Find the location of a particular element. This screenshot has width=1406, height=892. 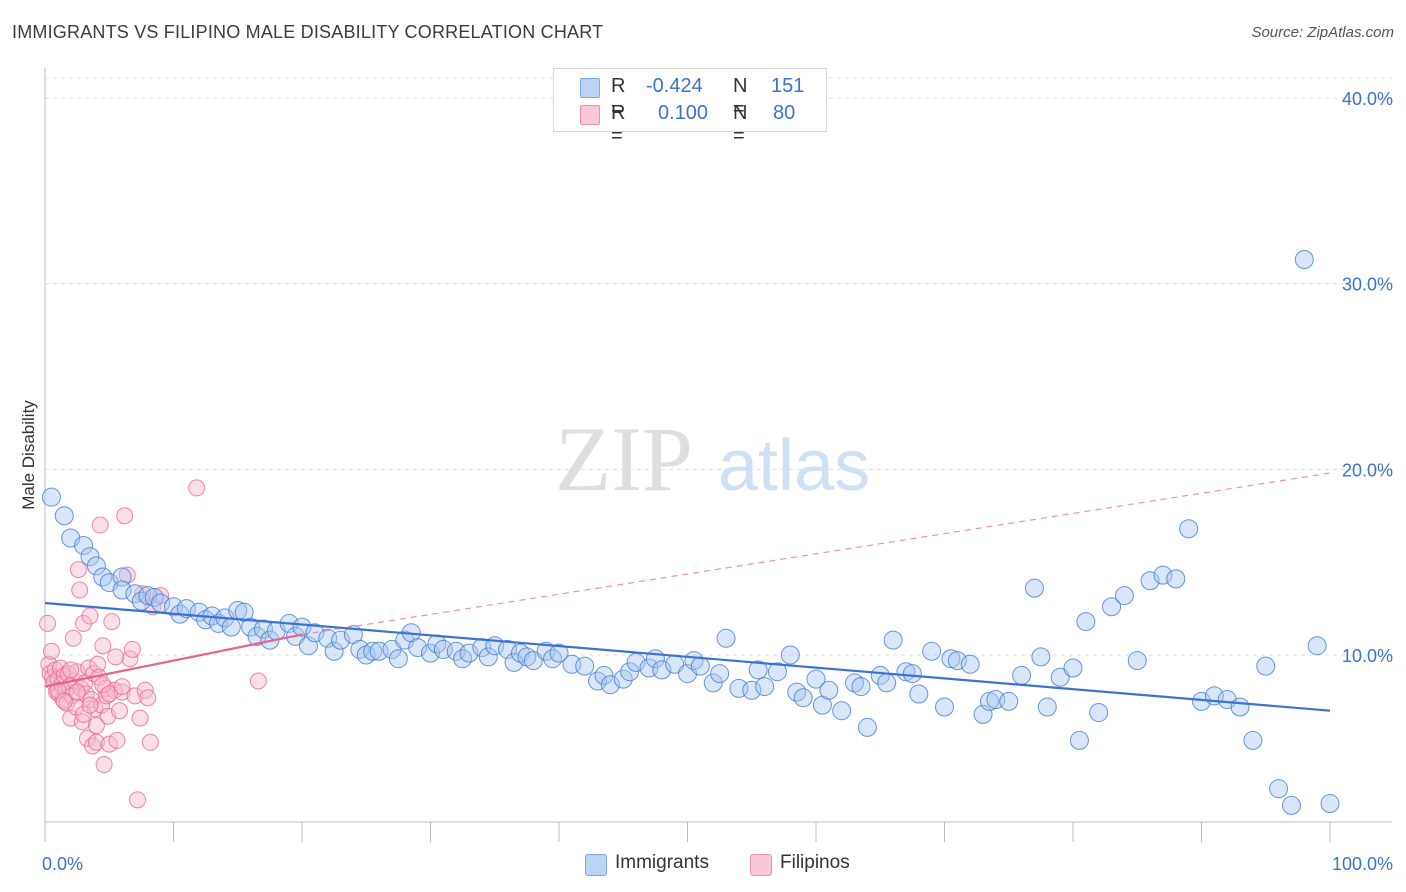

legend-r-value: -0.424 is located at coordinates (674, 86).